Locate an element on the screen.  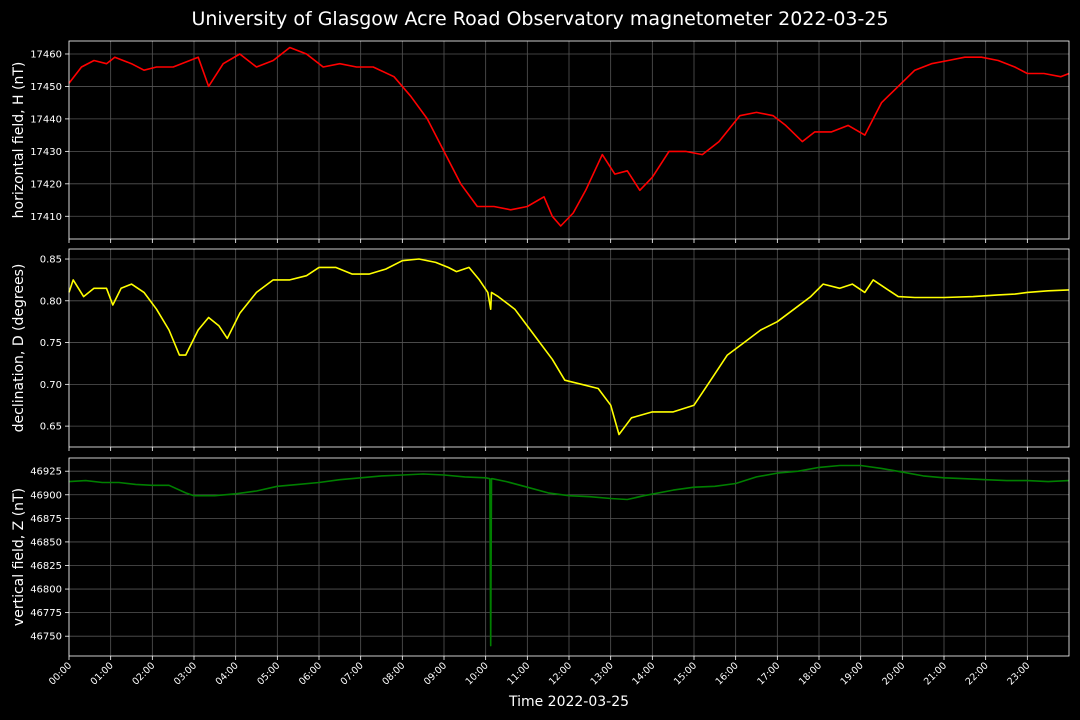
y-tick-label: 17460 is located at coordinates (46, 54).